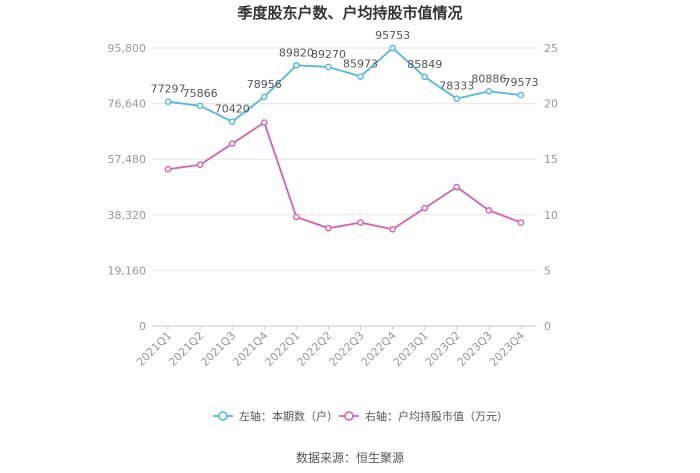 This screenshot has width=700, height=473. I want to click on left-tick-label: 38,320, so click(127, 215).